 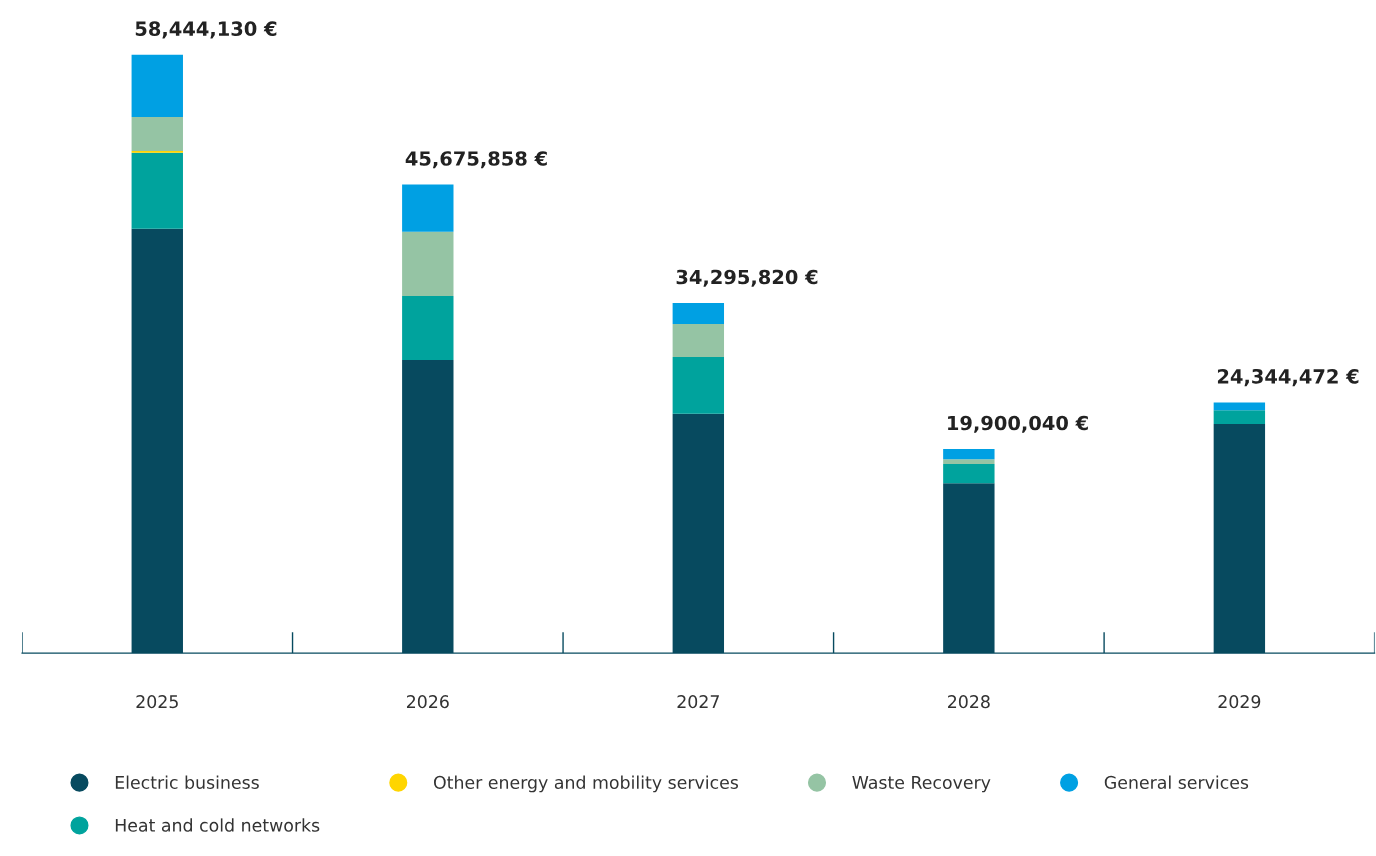 I want to click on x-tick-label: 2025, so click(x=157, y=702).